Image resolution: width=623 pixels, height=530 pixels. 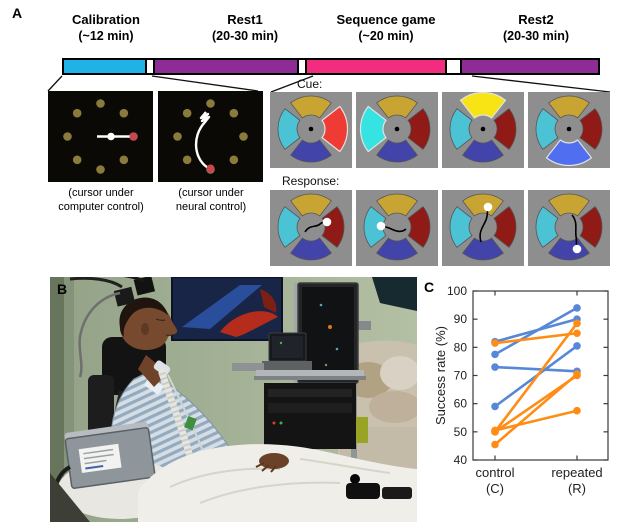 I want to click on svg-text: repeated, so click(x=576, y=472).